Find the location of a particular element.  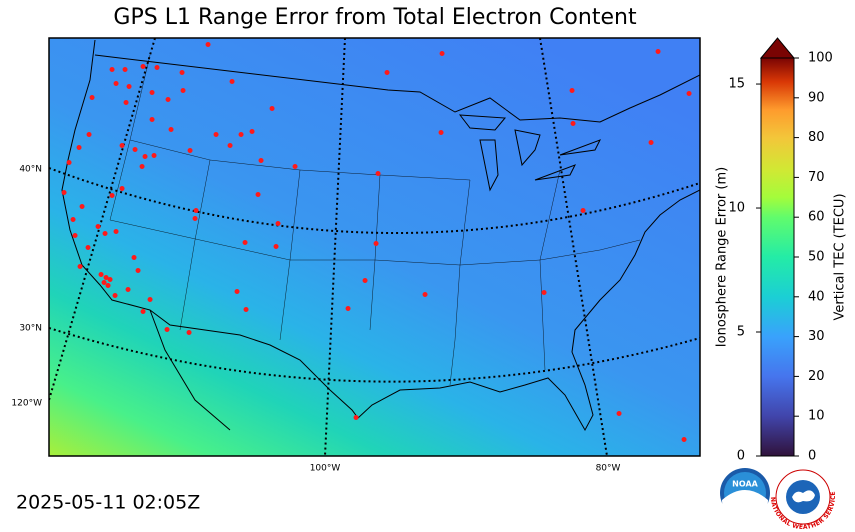

colorbar-scale is located at coordinates (777, 257).